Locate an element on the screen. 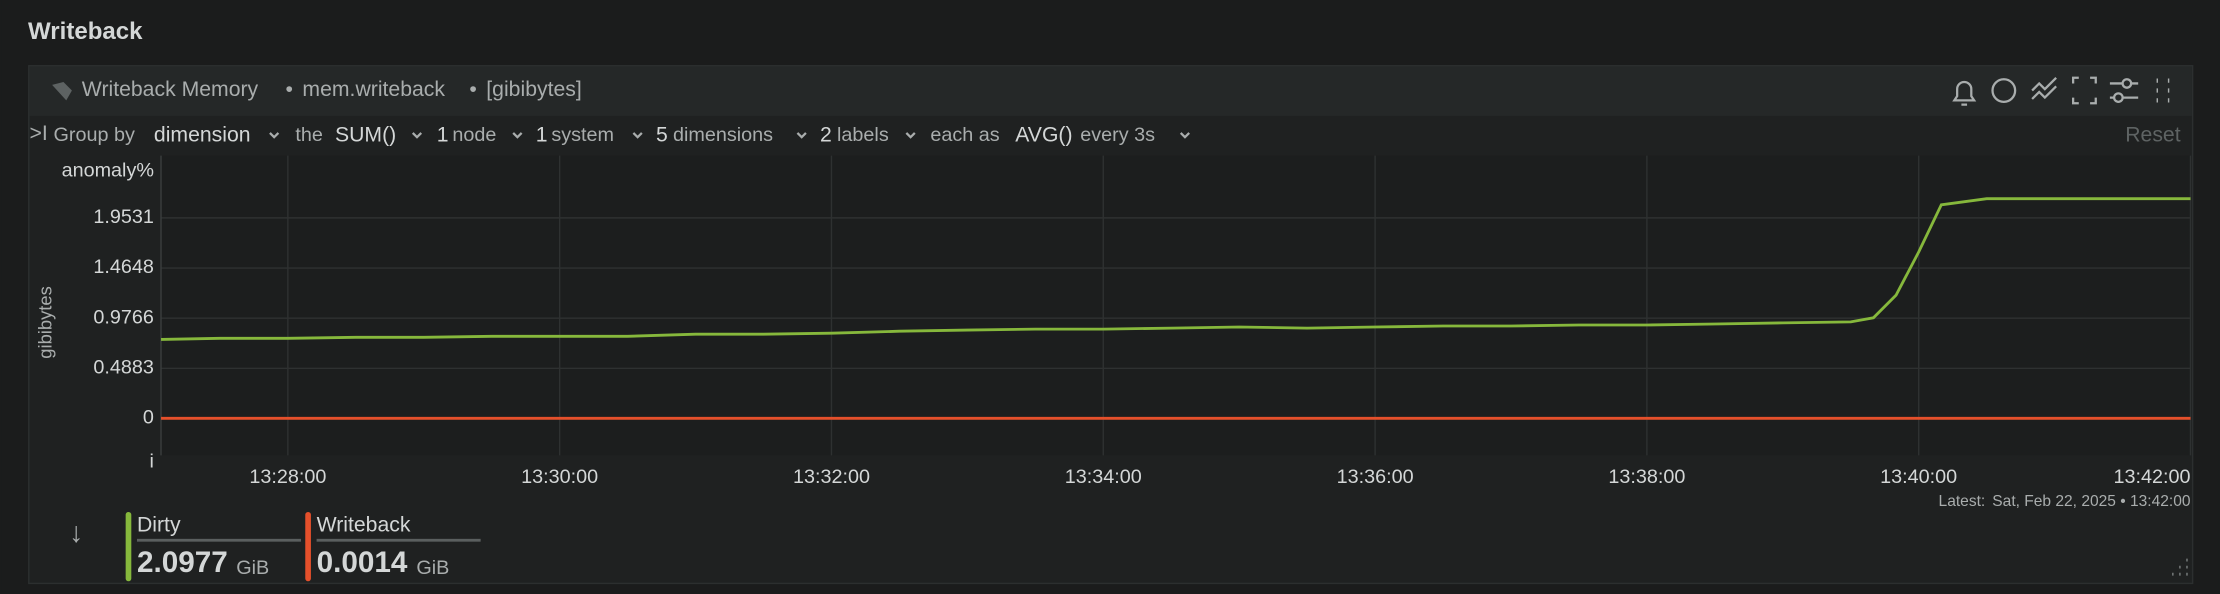 This screenshot has width=2220, height=594. toolbar-item: Group by is located at coordinates (94, 135).